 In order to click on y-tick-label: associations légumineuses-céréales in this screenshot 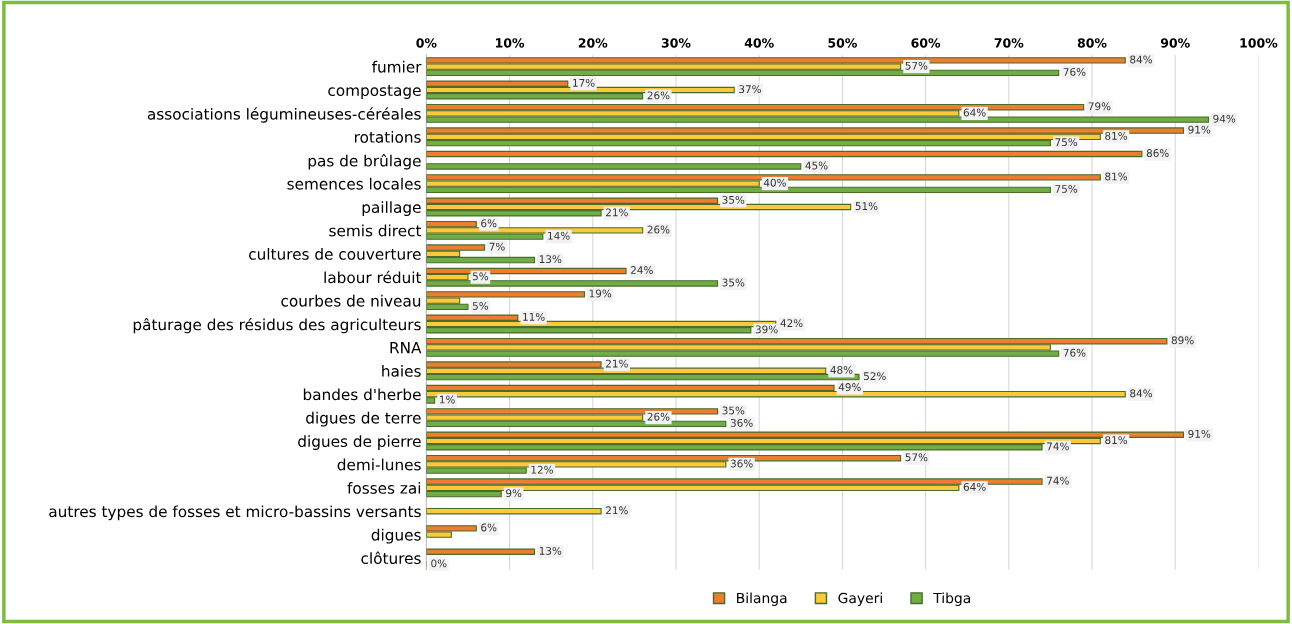, I will do `click(284, 115)`.